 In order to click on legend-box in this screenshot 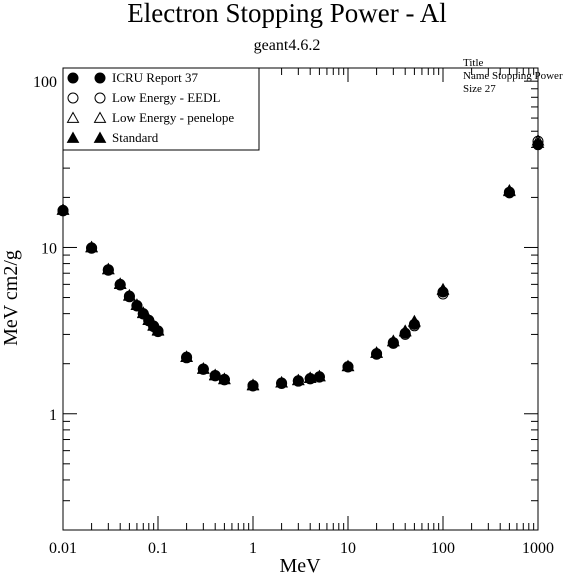, I will do `click(161, 109)`.